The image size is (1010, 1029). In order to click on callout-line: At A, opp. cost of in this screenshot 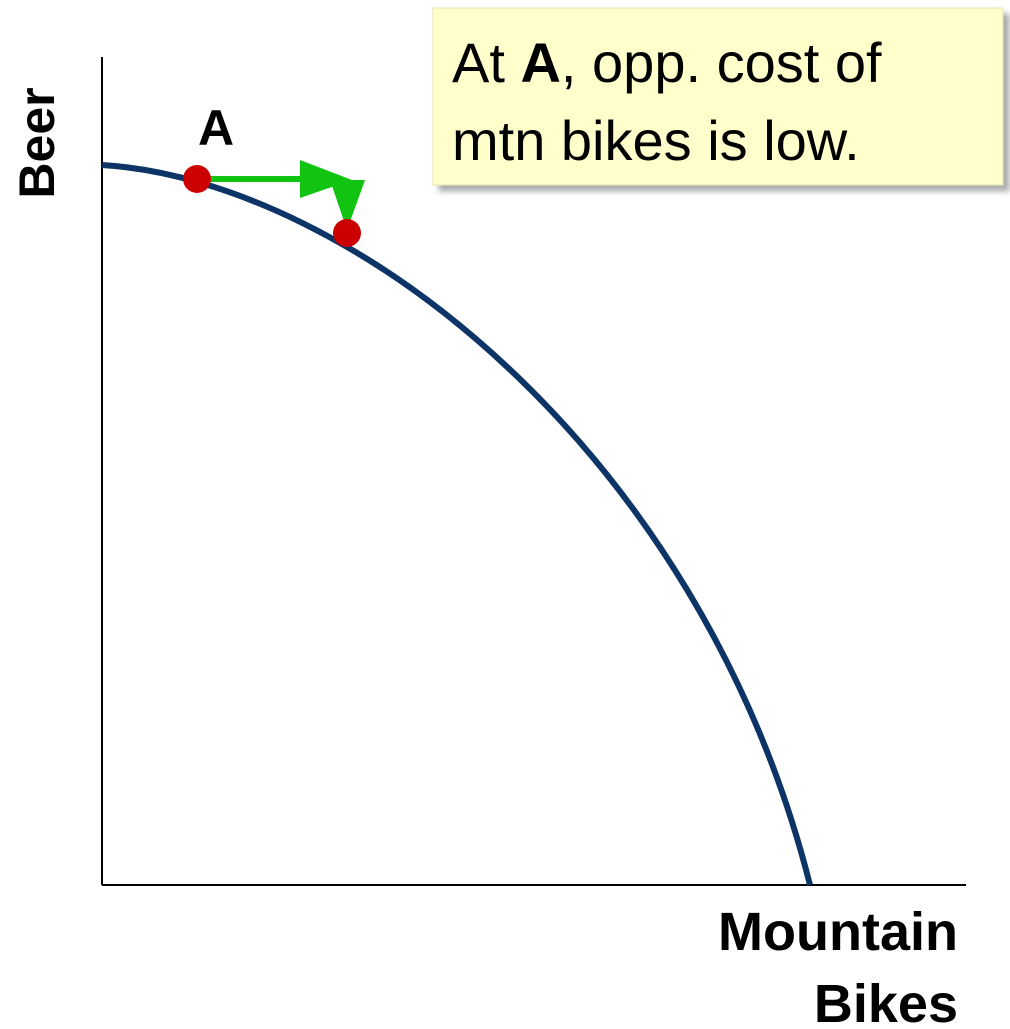, I will do `click(667, 62)`.